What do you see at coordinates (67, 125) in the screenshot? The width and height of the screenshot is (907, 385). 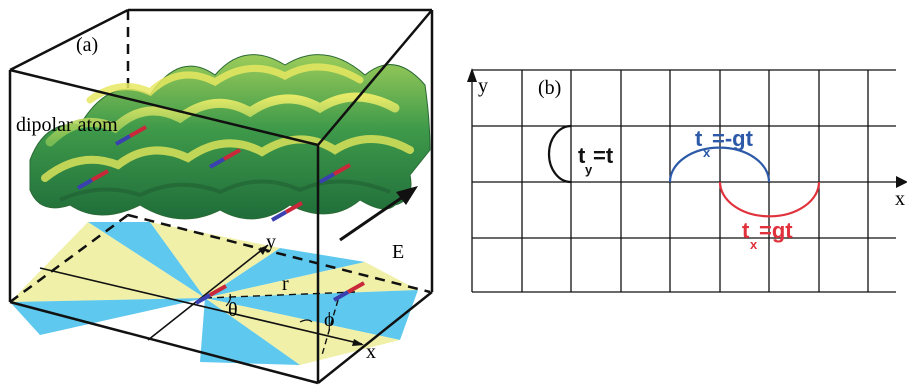 I see `dipolar-atom-label: dipolar atom` at bounding box center [67, 125].